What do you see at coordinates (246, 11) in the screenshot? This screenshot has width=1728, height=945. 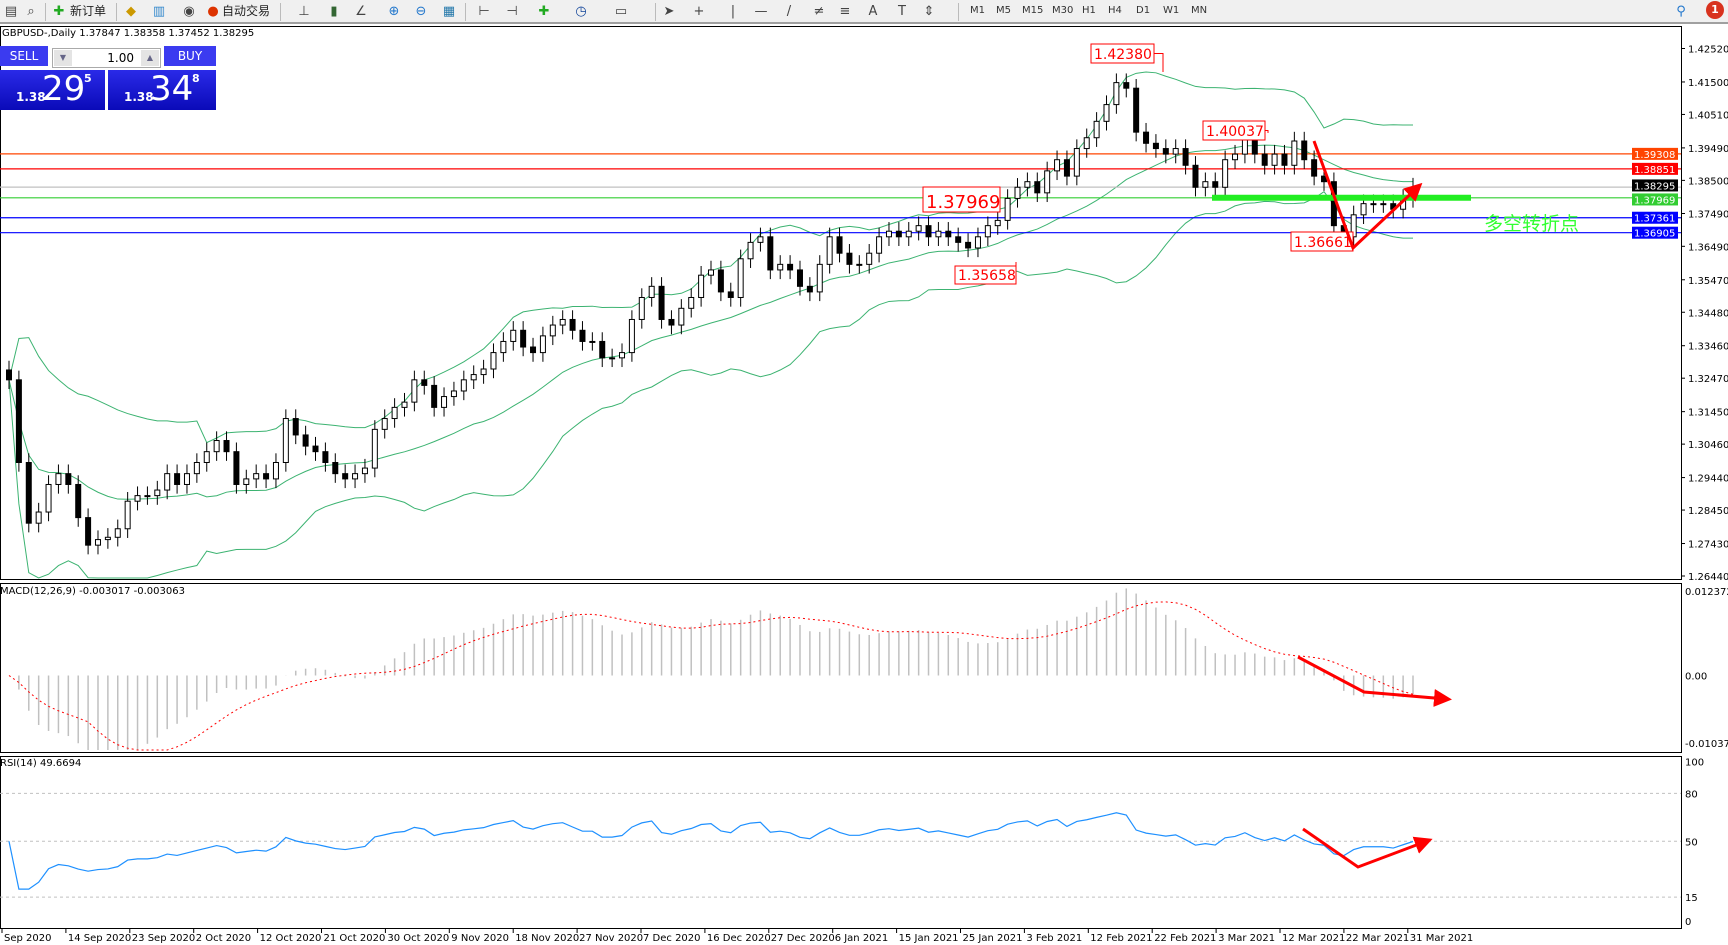 I see `auto-trading-button: 自动交易` at bounding box center [246, 11].